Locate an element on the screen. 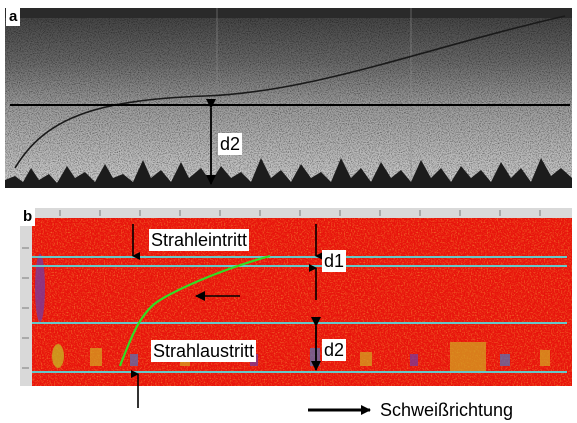 This screenshot has height=423, width=577. ruler-ticks-left is located at coordinates (25, 308).